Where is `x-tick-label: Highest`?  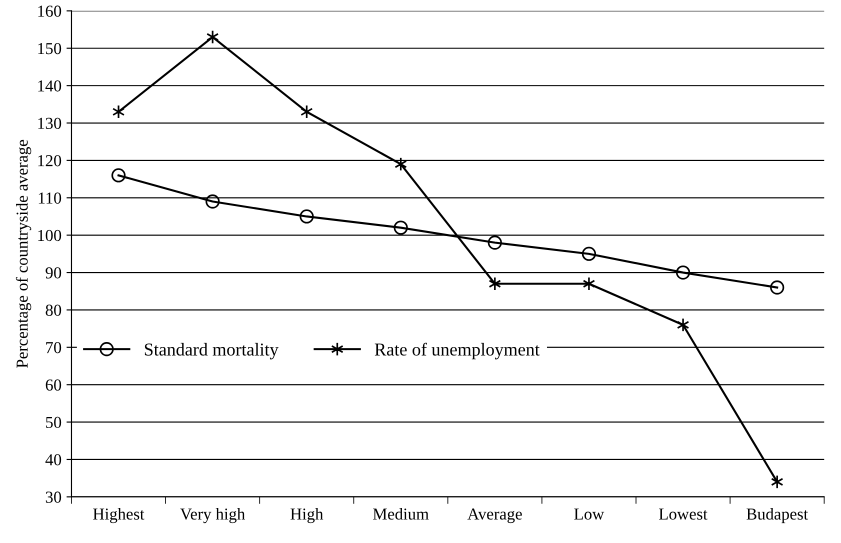
x-tick-label: Highest is located at coordinates (118, 516).